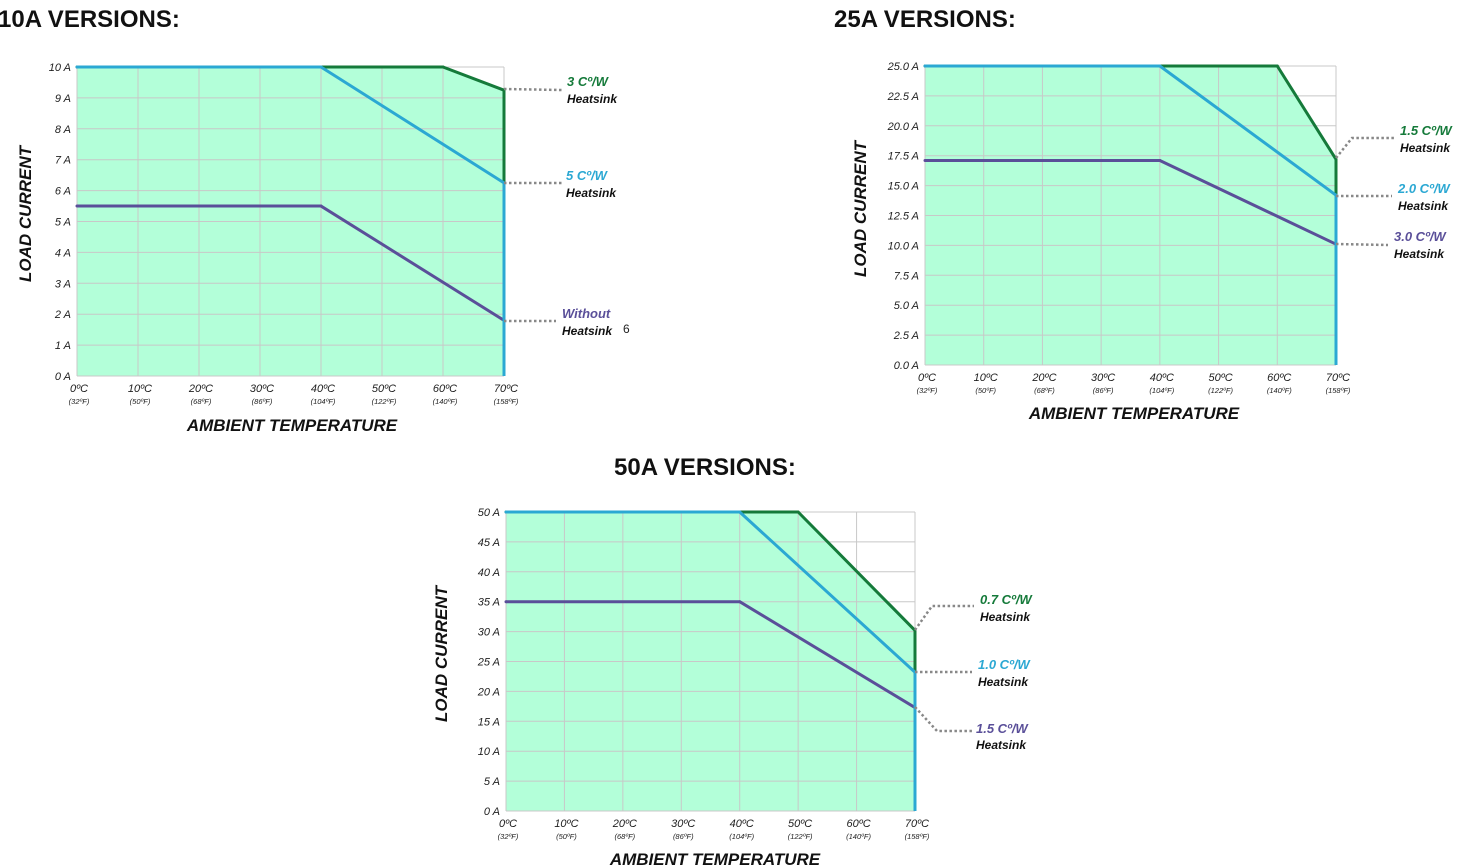 The width and height of the screenshot is (1461, 866). I want to click on chart-title: 25A VERSIONS:, so click(925, 19).